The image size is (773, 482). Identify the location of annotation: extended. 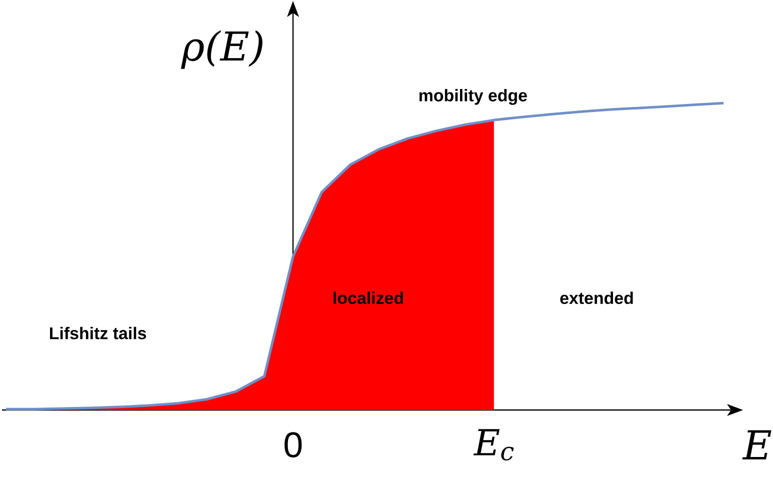
(596, 298).